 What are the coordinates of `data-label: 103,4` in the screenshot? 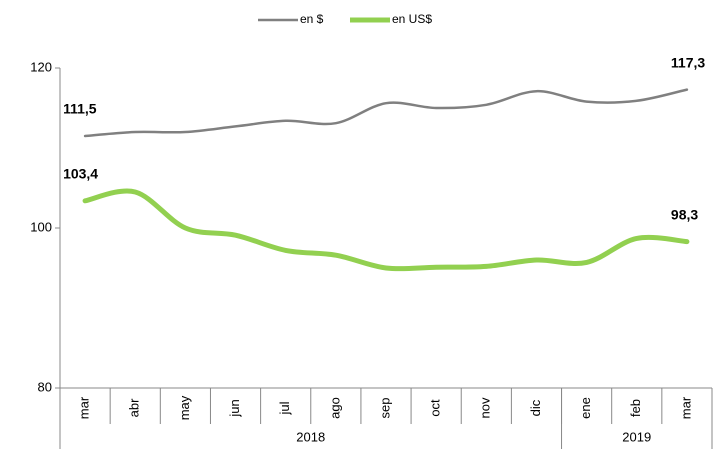 It's located at (80, 174).